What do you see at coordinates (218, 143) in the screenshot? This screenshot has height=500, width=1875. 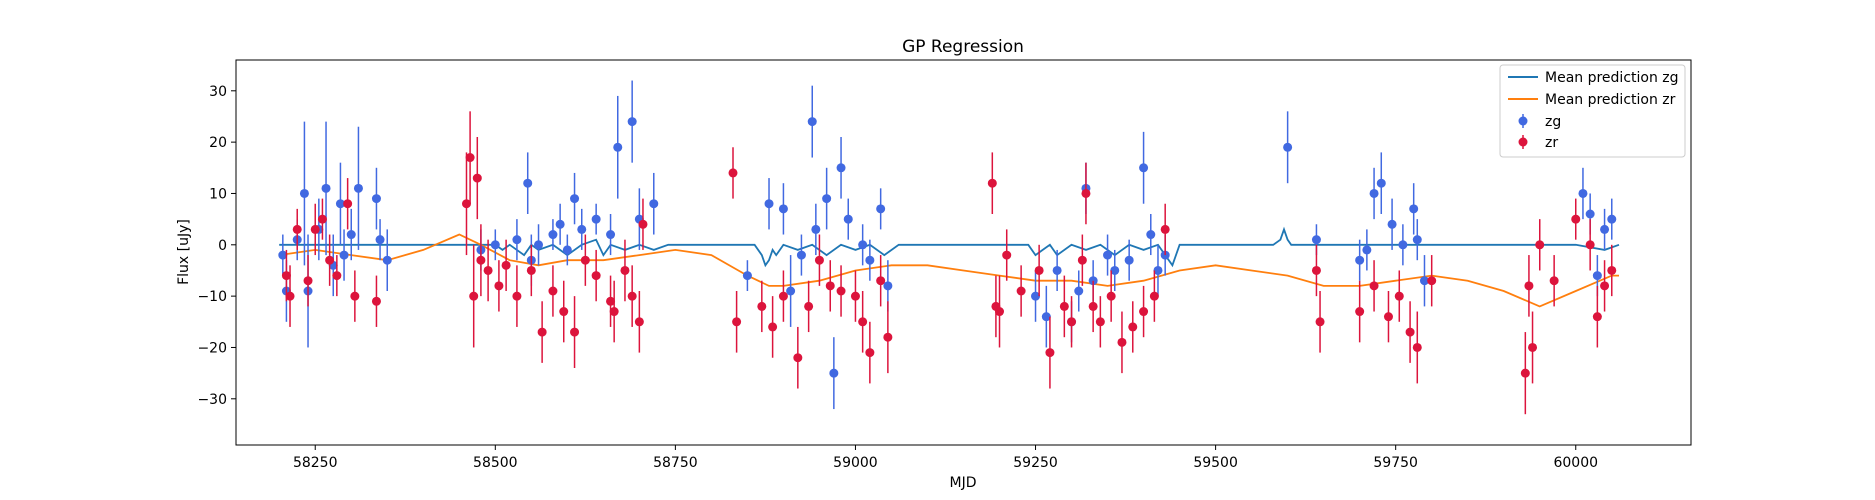 I see `y-tick-label: 20` at bounding box center [218, 143].